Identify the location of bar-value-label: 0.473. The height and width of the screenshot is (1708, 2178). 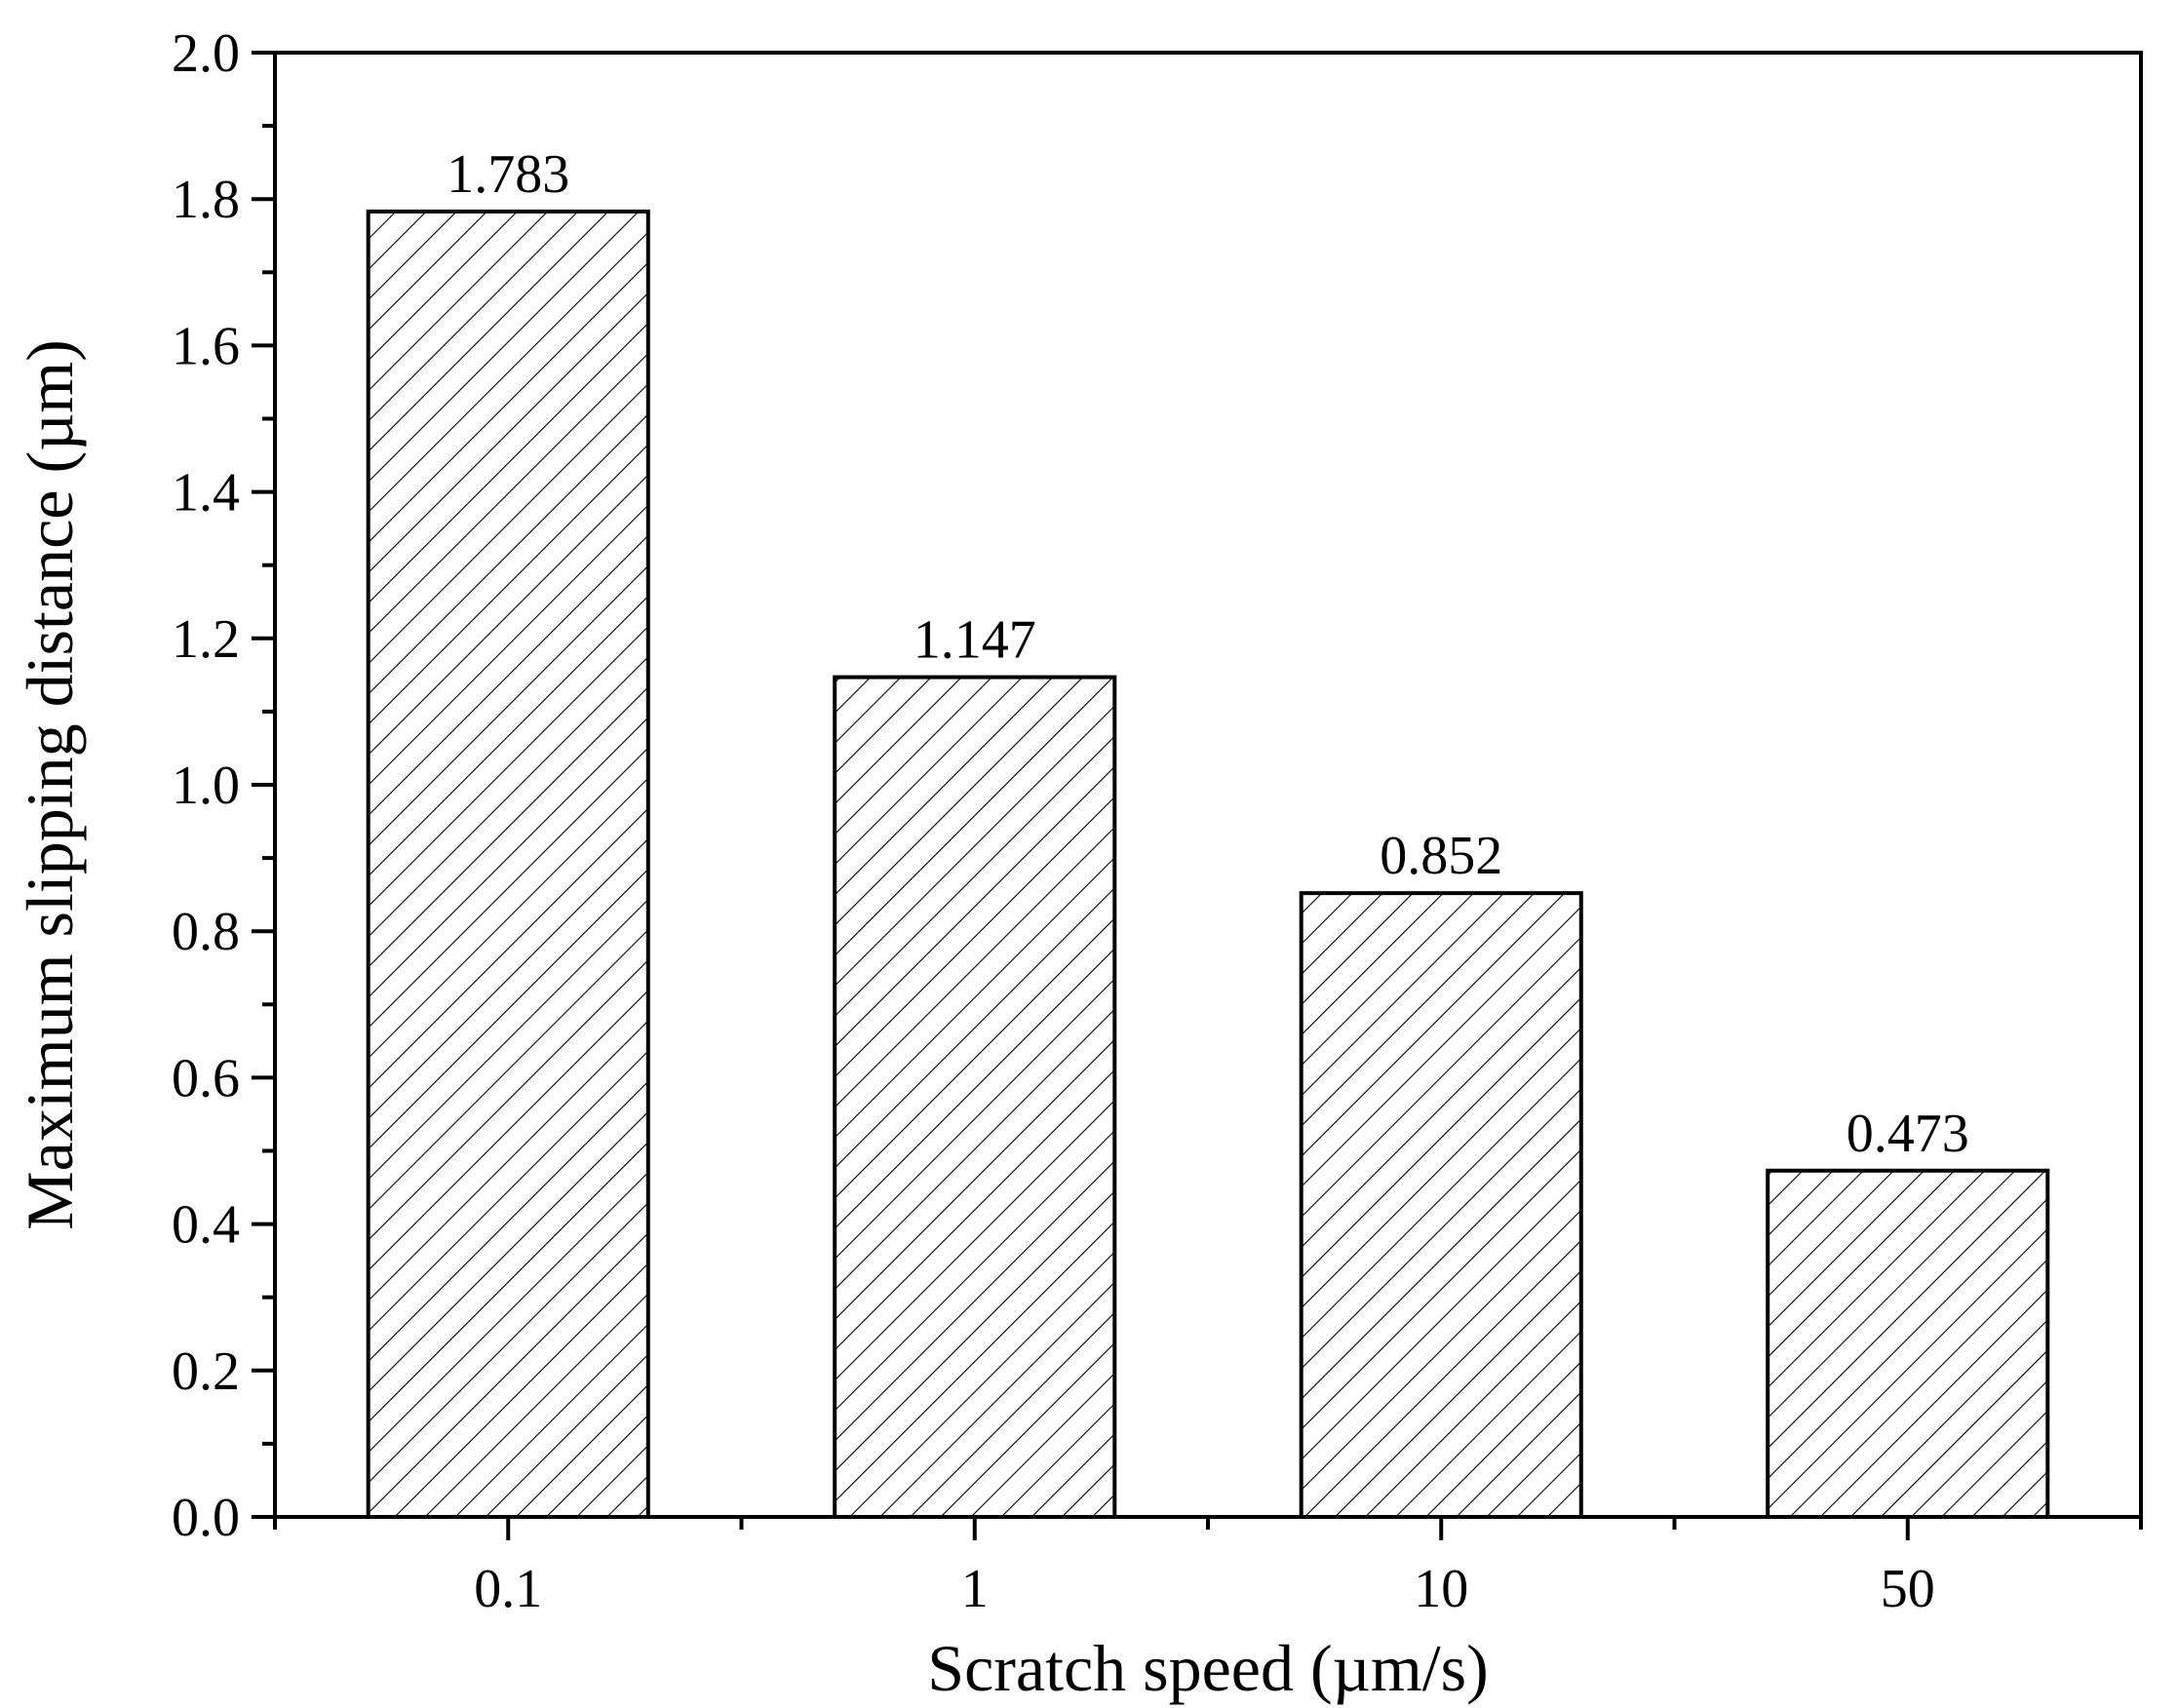
(1908, 1134).